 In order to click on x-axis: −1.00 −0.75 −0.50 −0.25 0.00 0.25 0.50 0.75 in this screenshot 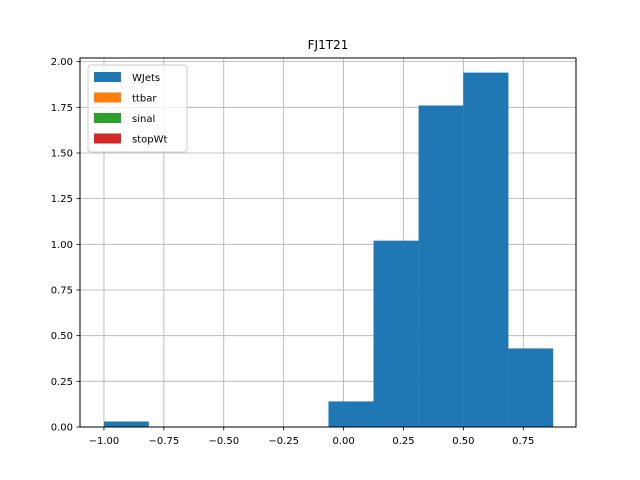, I will do `click(311, 437)`.